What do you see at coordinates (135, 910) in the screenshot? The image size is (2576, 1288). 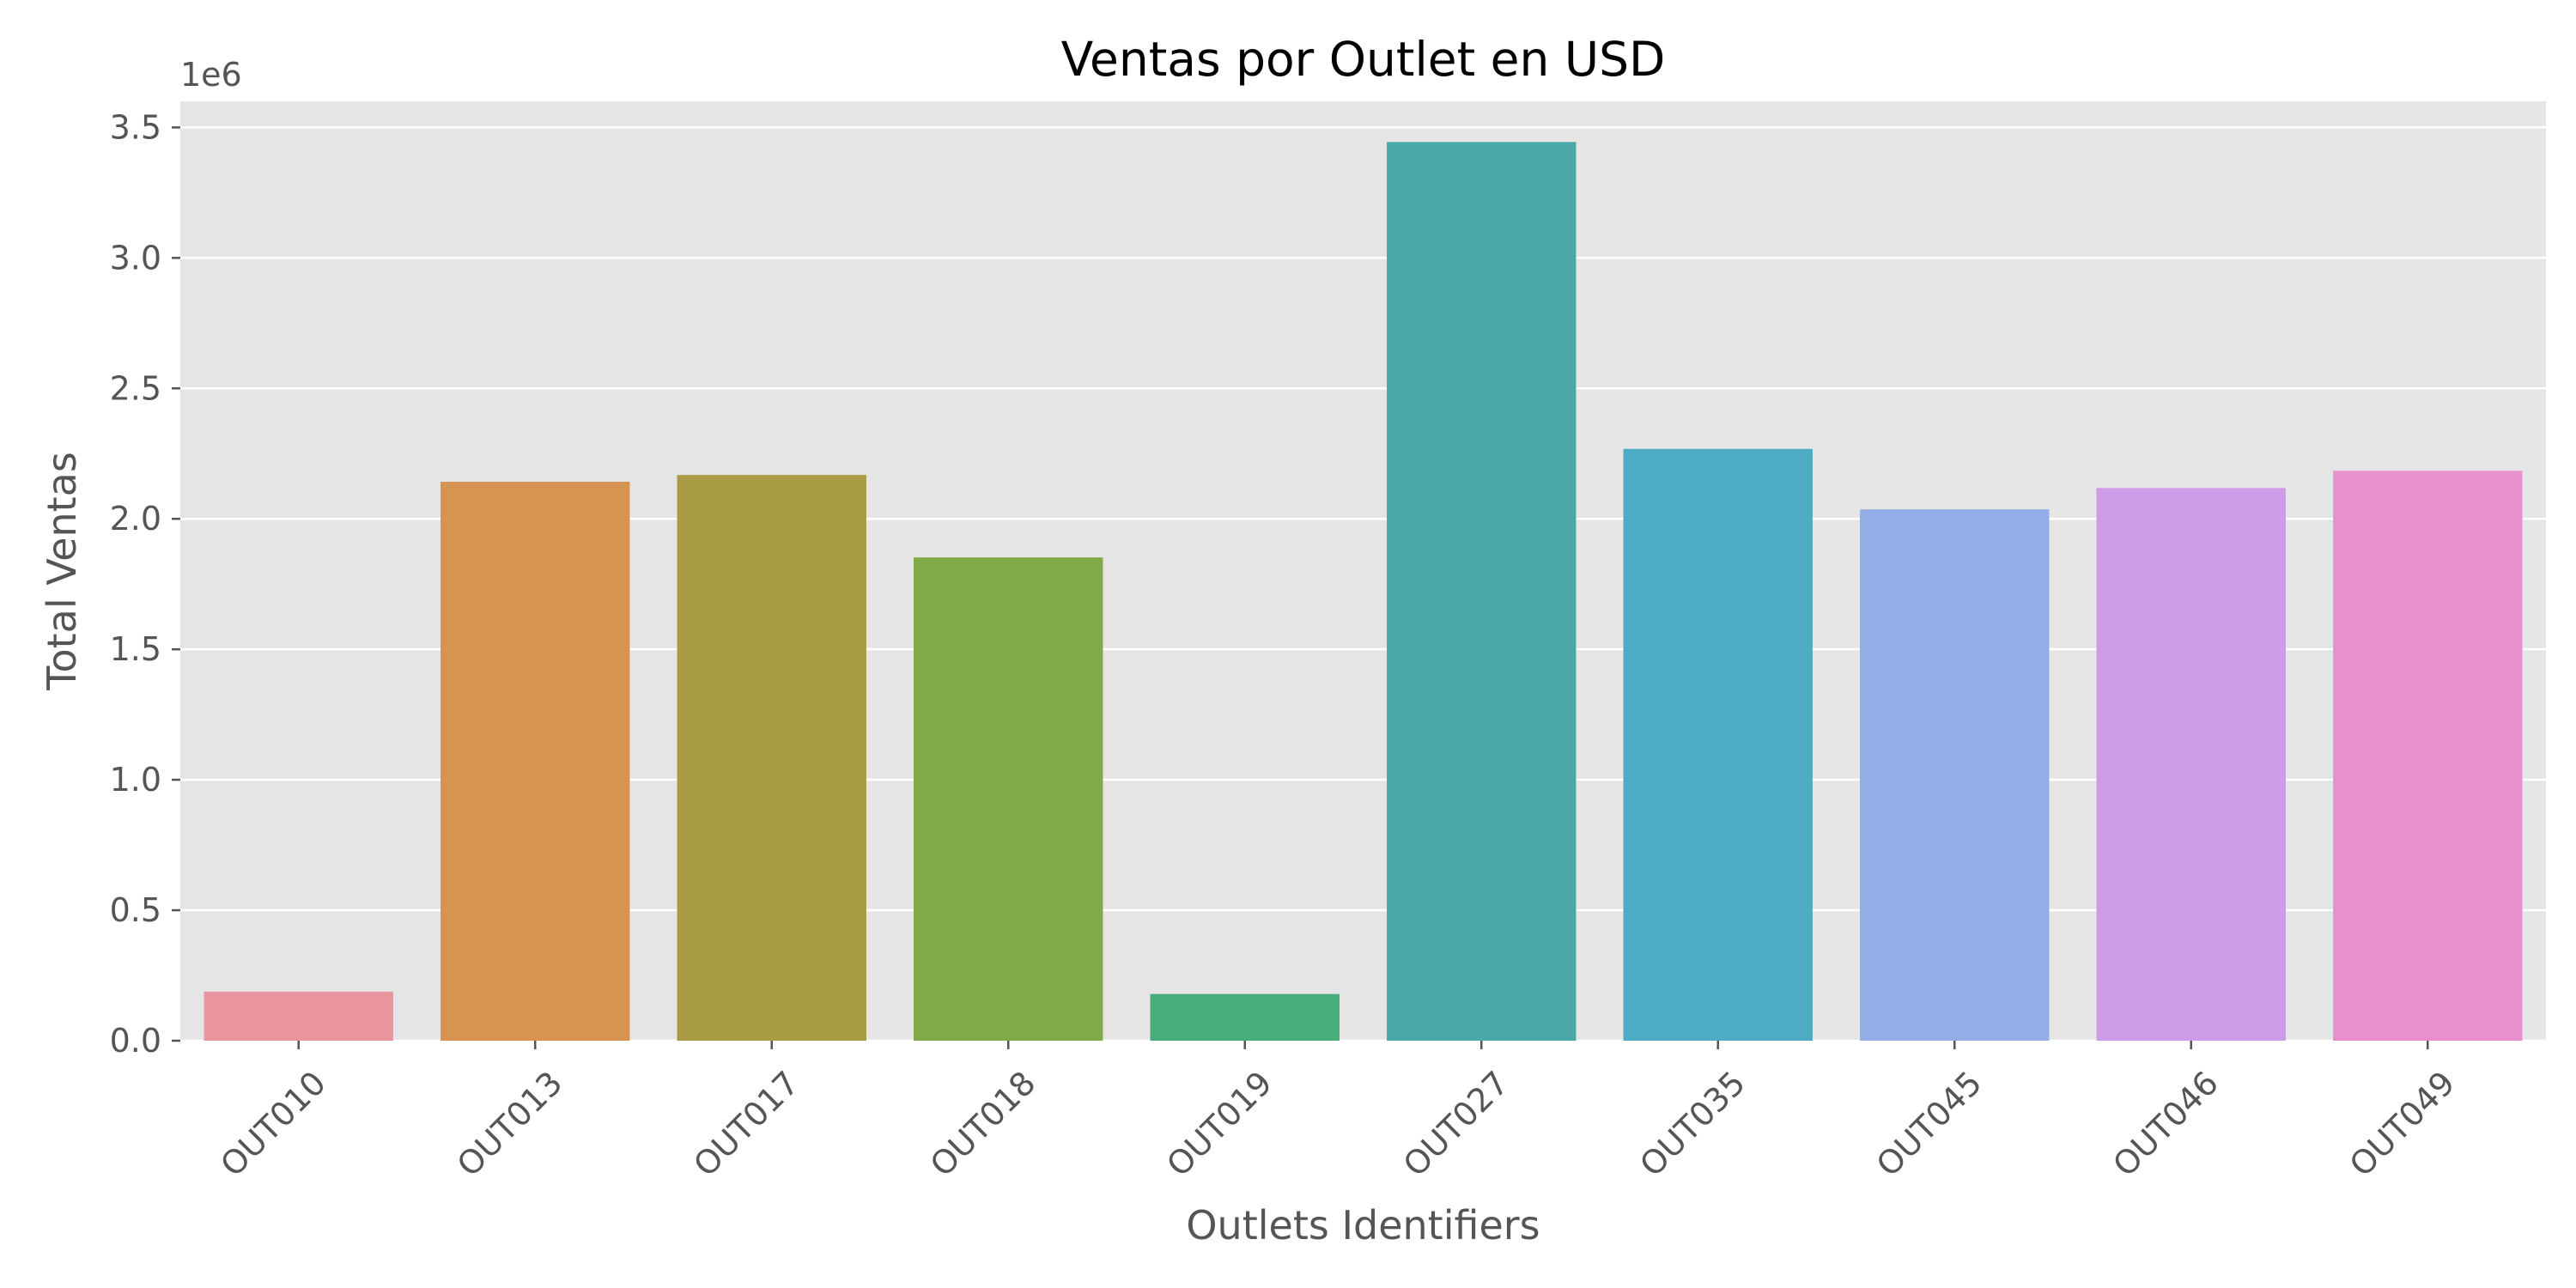 I see `y-tick-label: 0.5` at bounding box center [135, 910].